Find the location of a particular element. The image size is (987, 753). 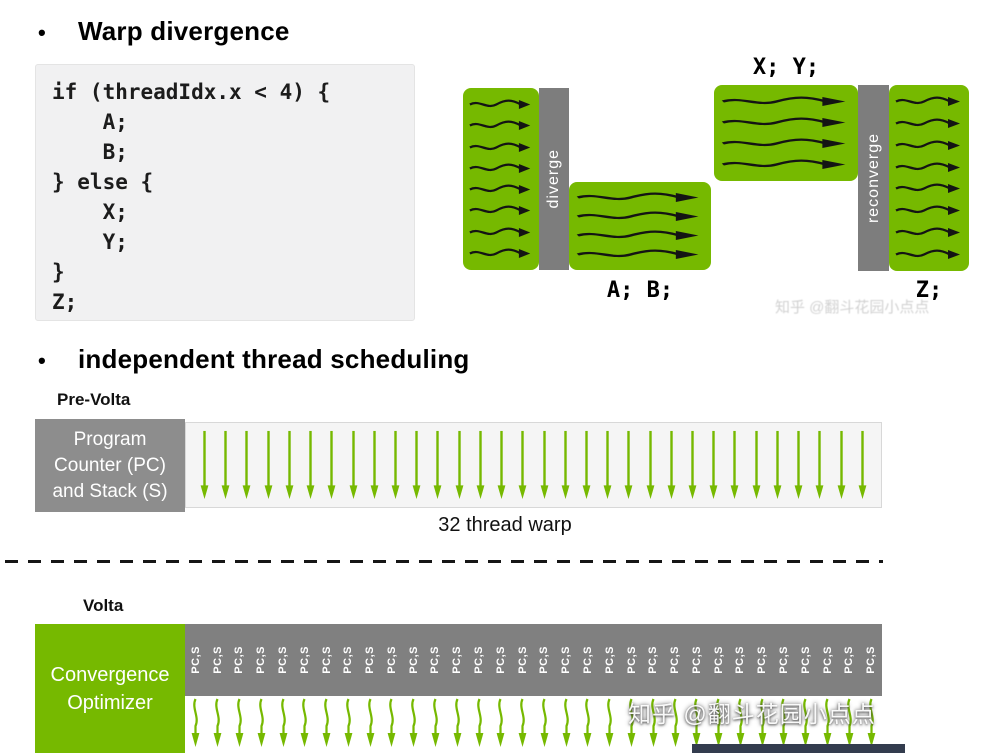

bullet-warp-divergence: • Warp divergence is located at coordinates (160, 31).